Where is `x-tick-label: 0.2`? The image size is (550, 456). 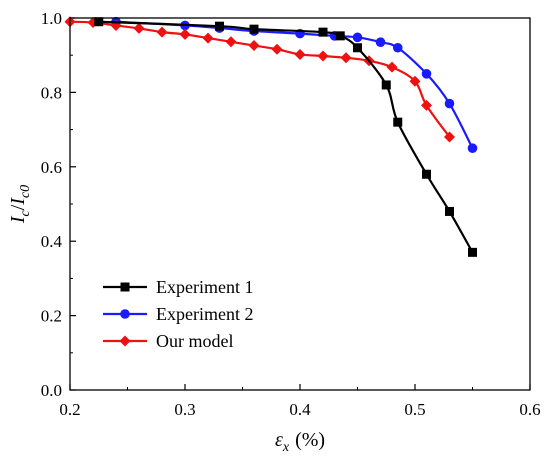 x-tick-label: 0.2 is located at coordinates (69, 409).